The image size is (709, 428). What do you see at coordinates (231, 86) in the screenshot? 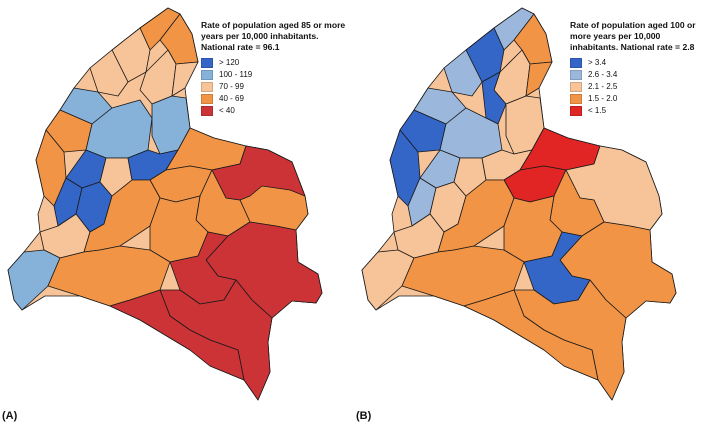
I see `legend-a-label: 70 - 99` at bounding box center [231, 86].